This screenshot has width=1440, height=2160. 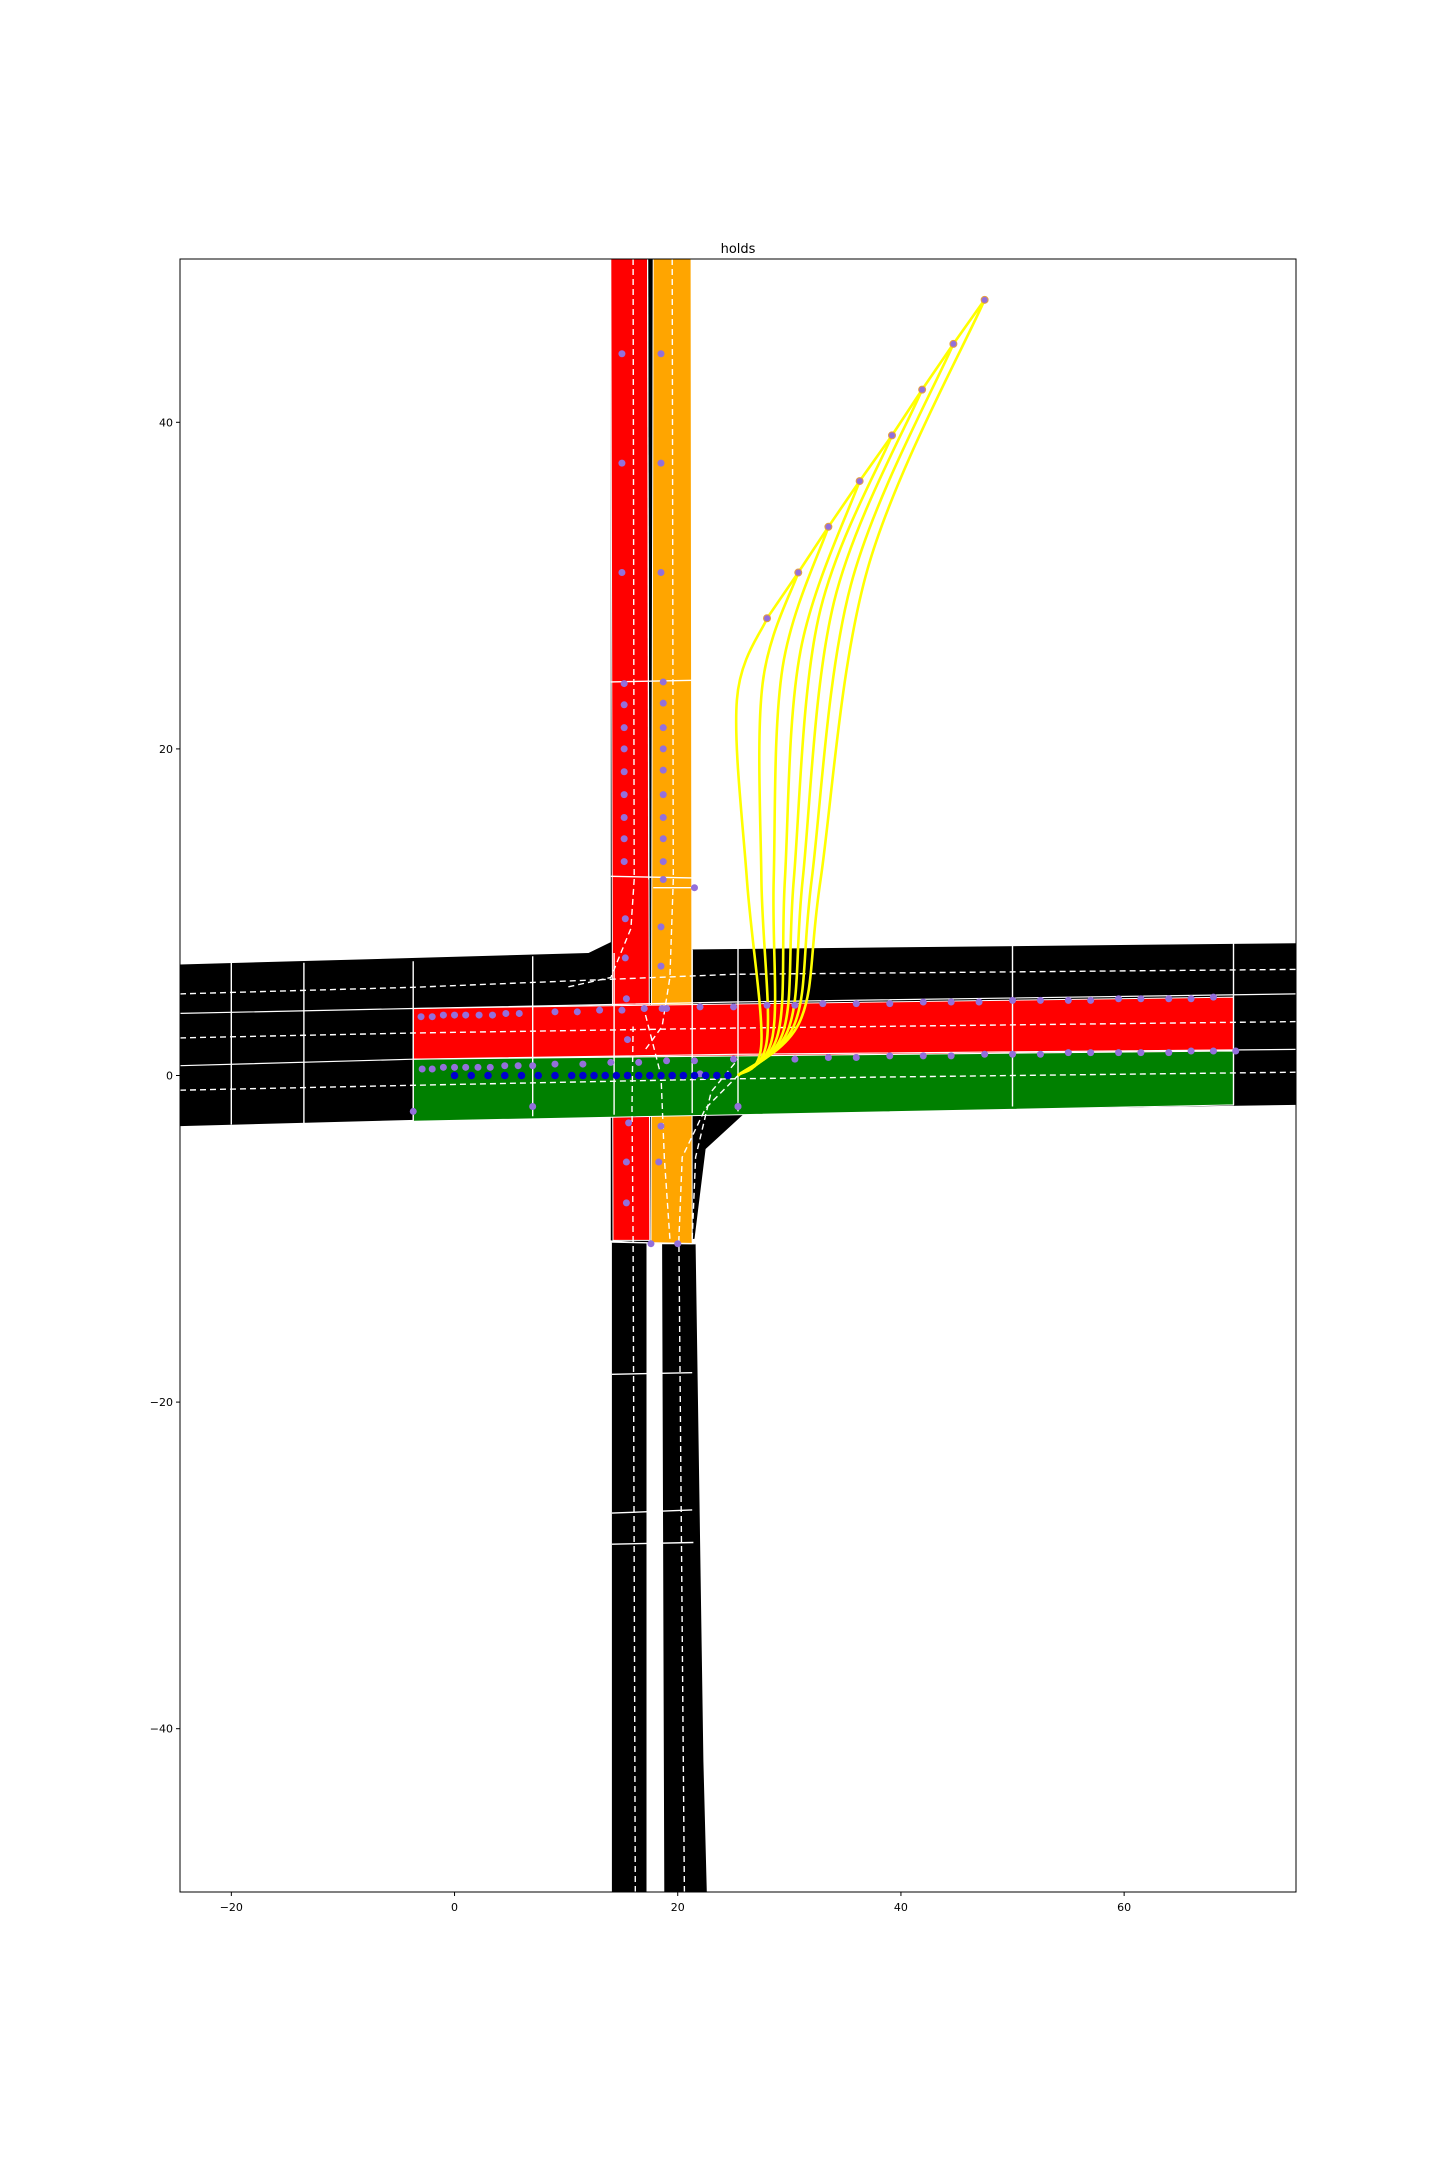 What do you see at coordinates (454, 1907) in the screenshot?
I see `x-tick-label: 0` at bounding box center [454, 1907].